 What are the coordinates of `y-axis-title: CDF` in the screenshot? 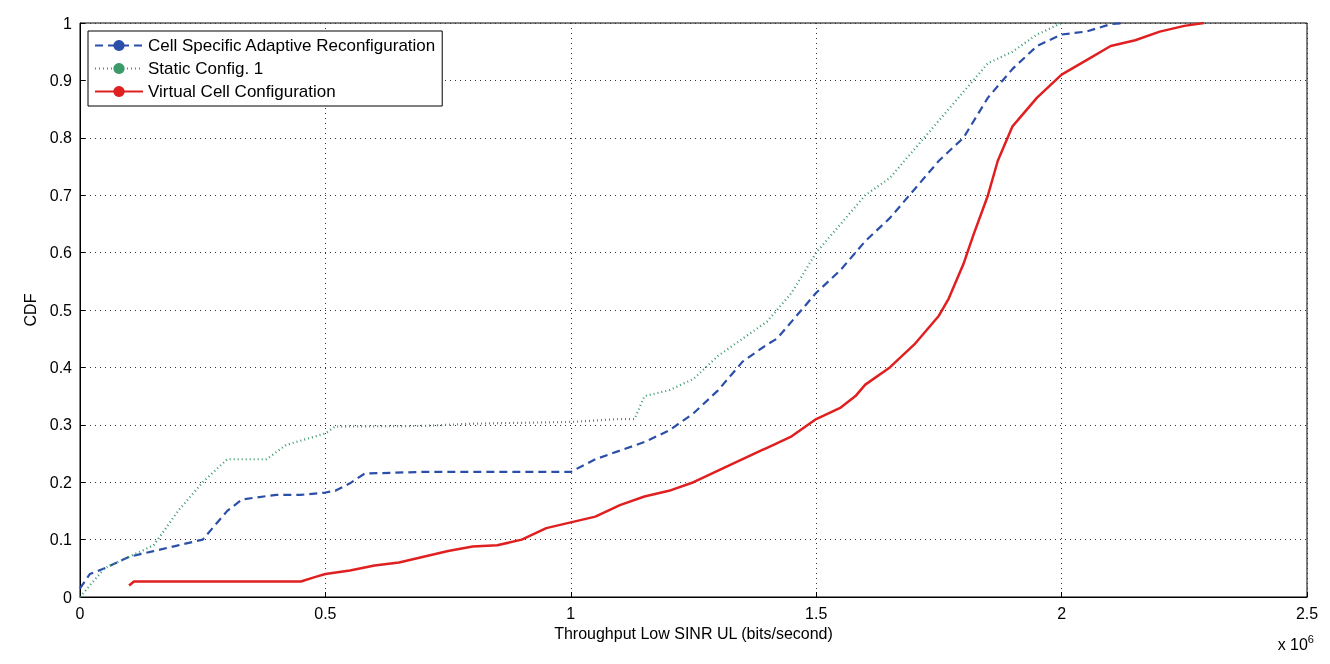 It's located at (30, 310).